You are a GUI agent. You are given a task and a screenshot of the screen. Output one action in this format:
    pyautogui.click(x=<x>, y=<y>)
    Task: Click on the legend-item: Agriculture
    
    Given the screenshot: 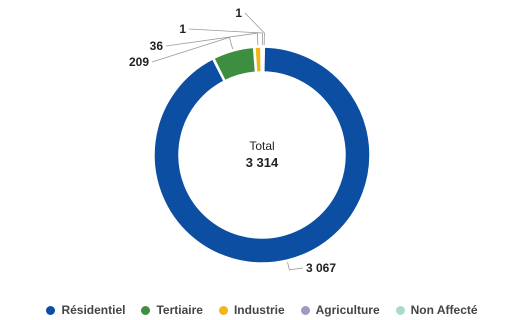 What is the action you would take?
    pyautogui.click(x=340, y=310)
    